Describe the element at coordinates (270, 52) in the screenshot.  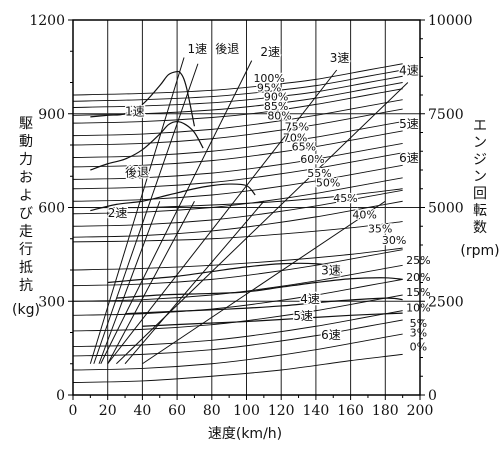
I see `curve-label-gear-2: 2速` at that location.